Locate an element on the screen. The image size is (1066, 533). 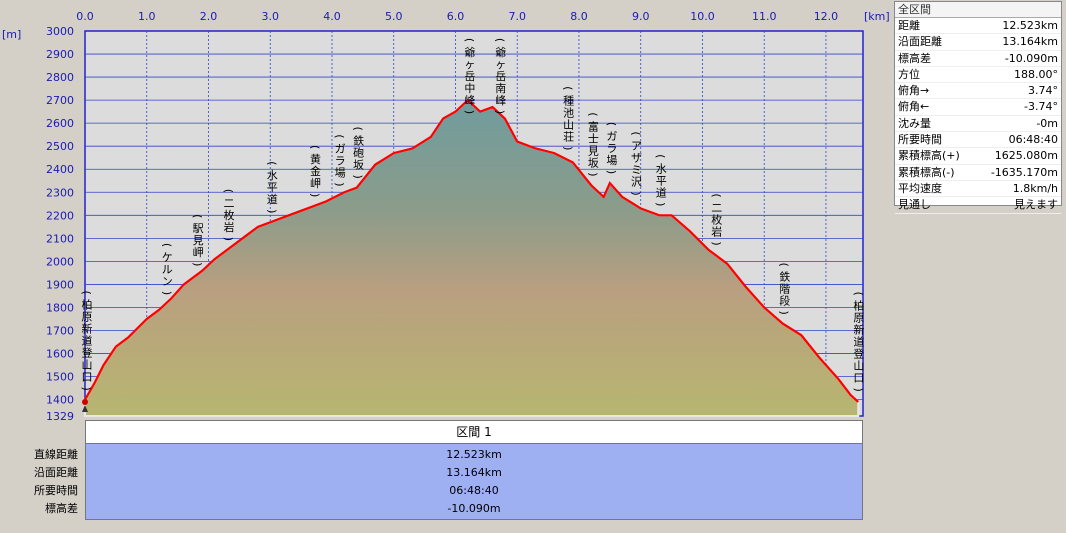
waypoint-char: 道 is located at coordinates (272, 199).